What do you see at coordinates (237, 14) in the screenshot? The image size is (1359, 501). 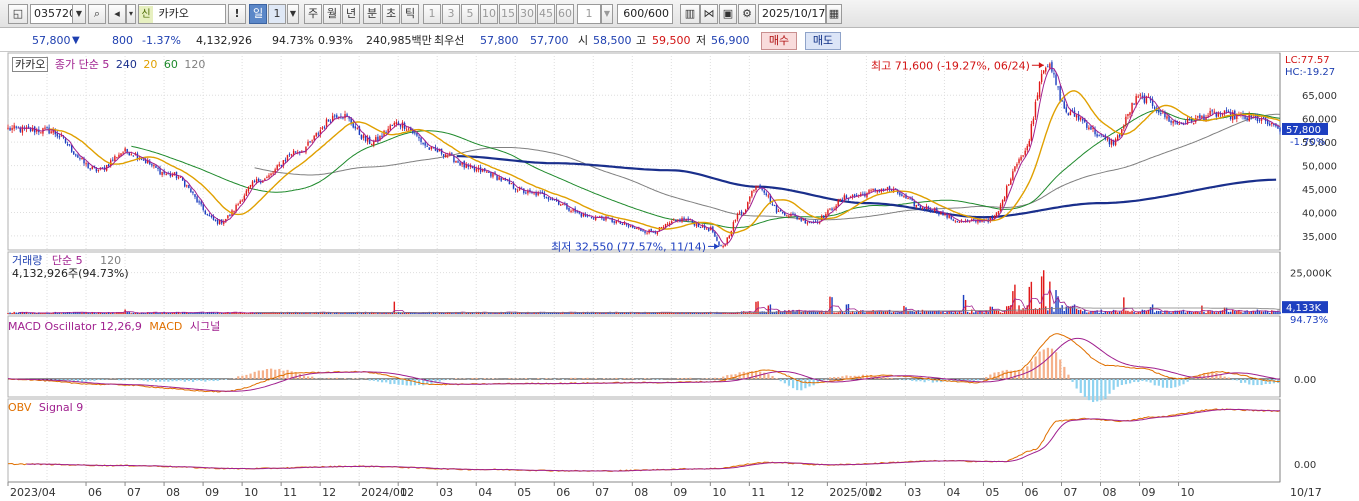 I see `alert-button: !` at bounding box center [237, 14].